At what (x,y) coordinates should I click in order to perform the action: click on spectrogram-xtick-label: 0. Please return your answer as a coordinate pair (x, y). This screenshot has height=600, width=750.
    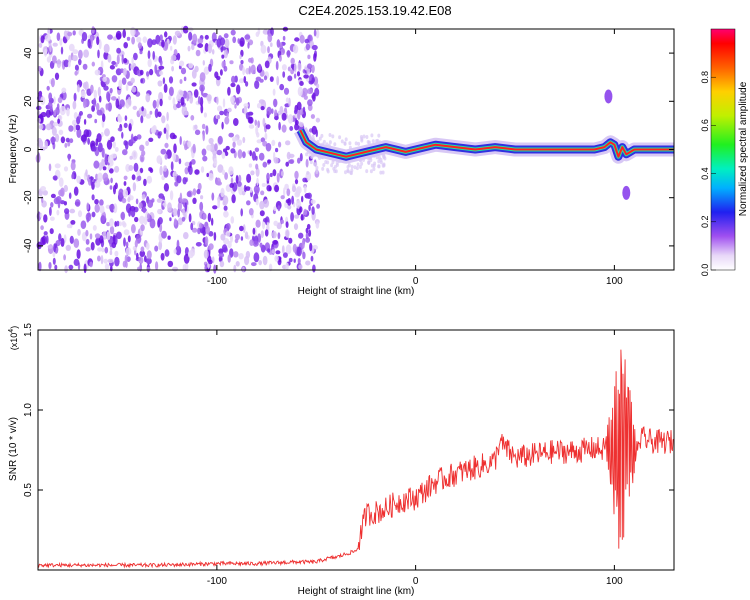
    Looking at the image, I should click on (416, 281).